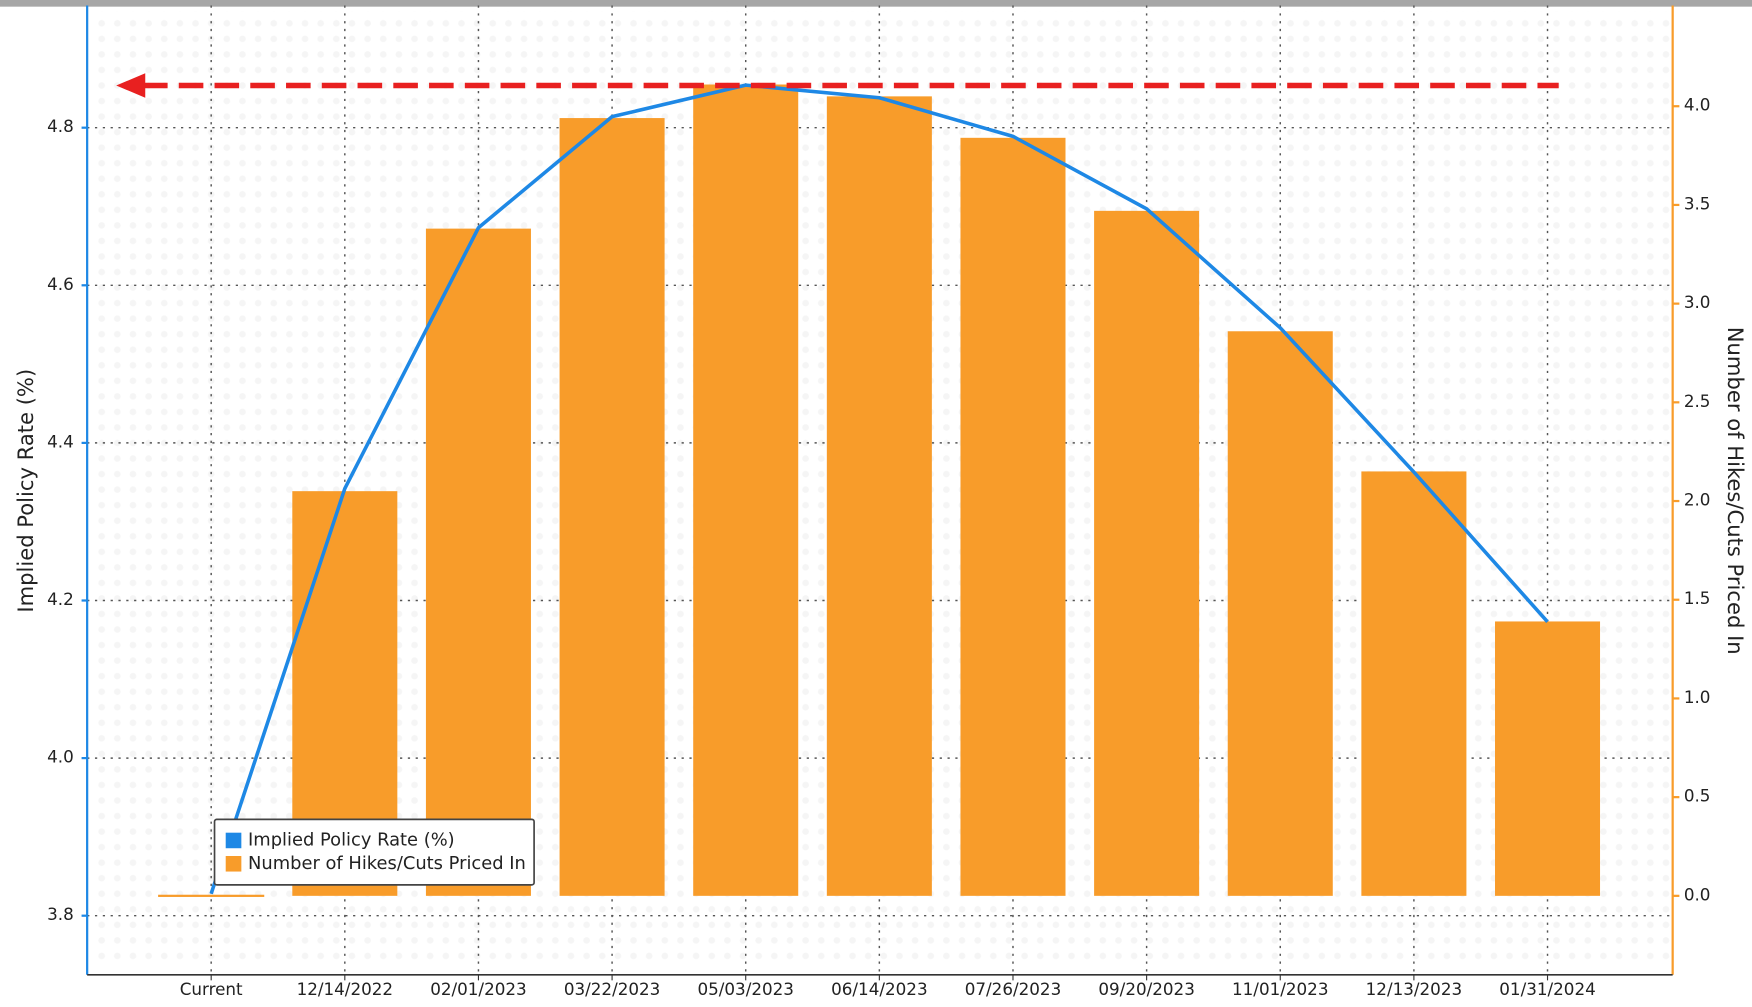 The height and width of the screenshot is (1007, 1752). What do you see at coordinates (478, 989) in the screenshot?
I see `x-tick-label: 02/01/2023` at bounding box center [478, 989].